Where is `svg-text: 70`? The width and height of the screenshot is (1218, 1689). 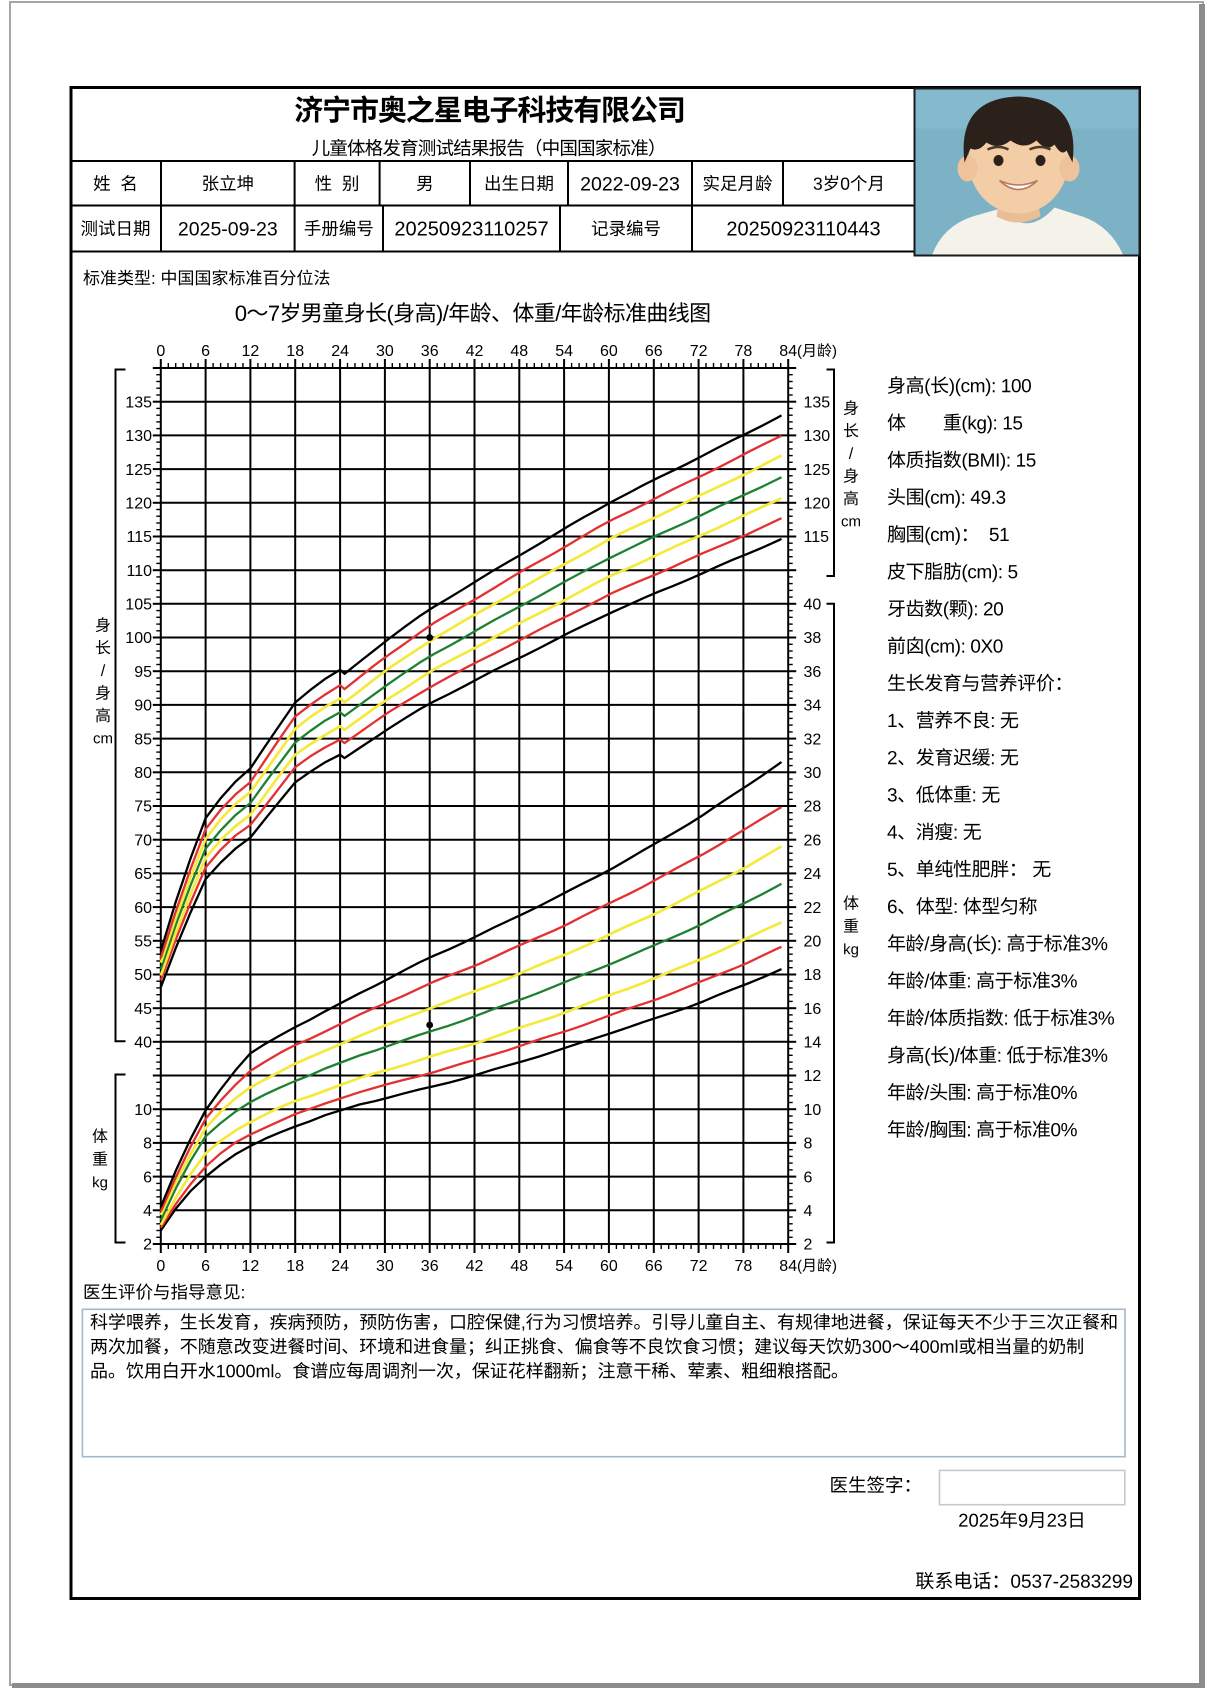 svg-text: 70 is located at coordinates (143, 840).